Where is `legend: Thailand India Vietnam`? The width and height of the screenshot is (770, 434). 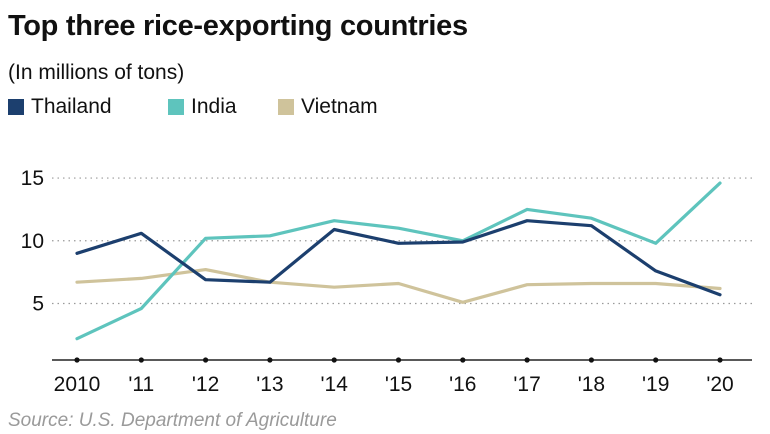 legend: Thailand India Vietnam is located at coordinates (308, 108).